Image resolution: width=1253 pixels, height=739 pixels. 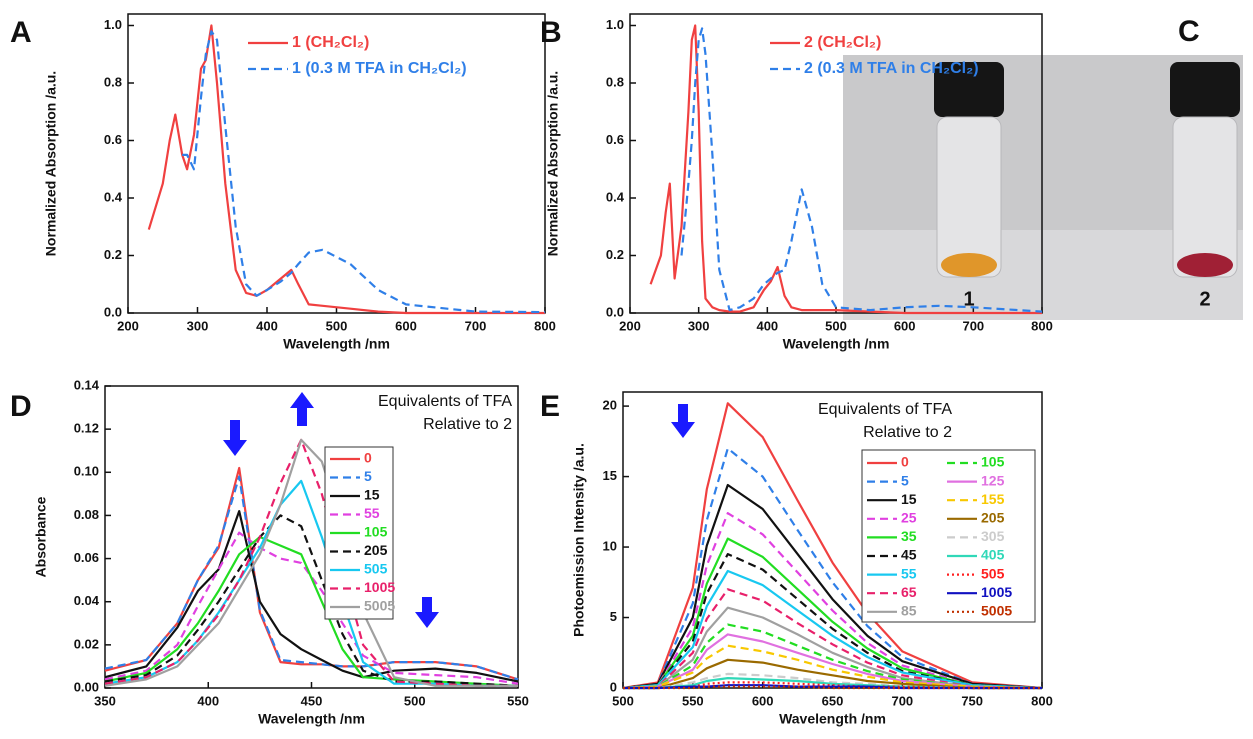 I want to click on y-tick-label: 0.10, so click(x=86, y=471).